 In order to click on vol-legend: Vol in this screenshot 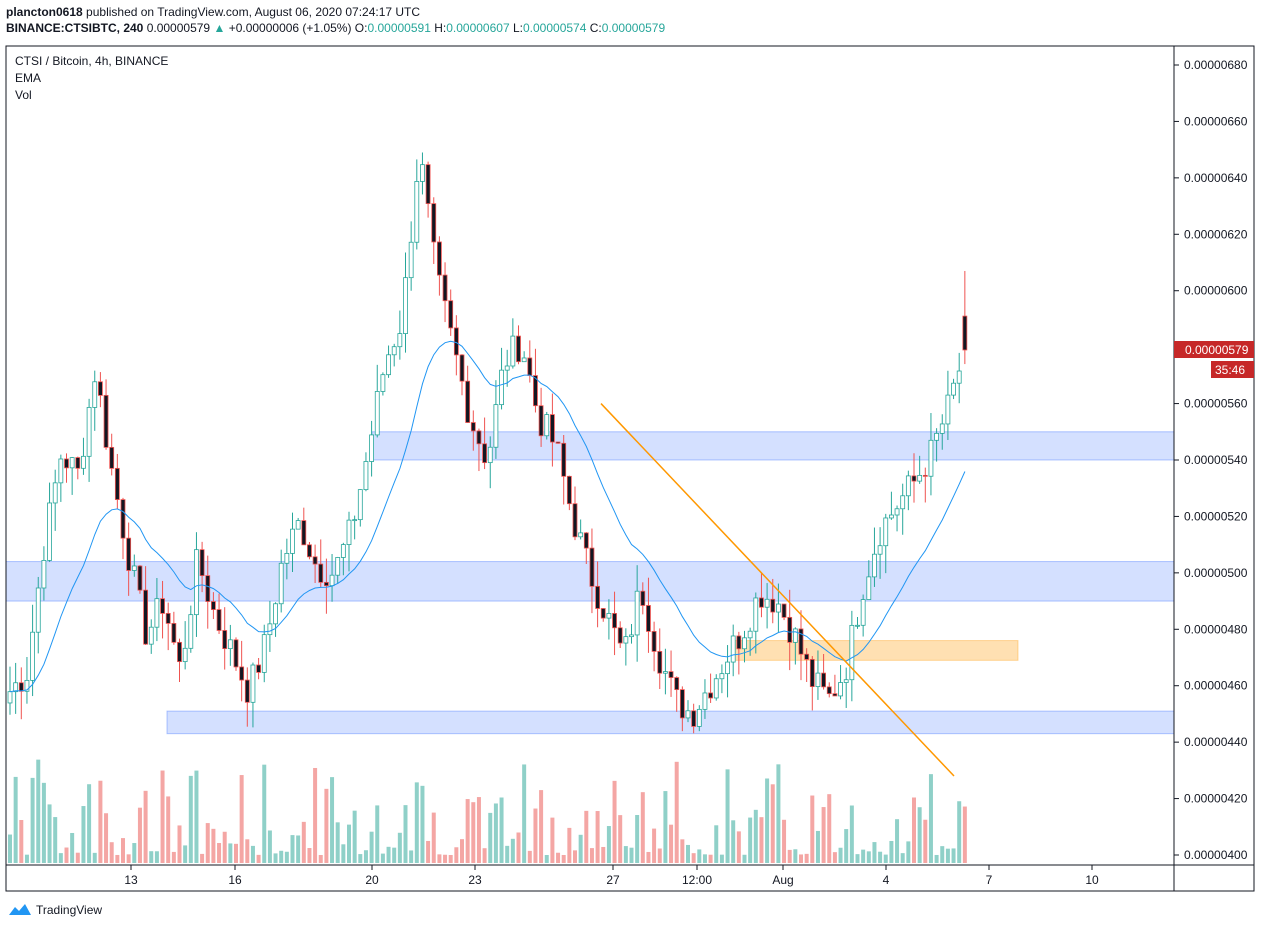, I will do `click(23, 95)`.